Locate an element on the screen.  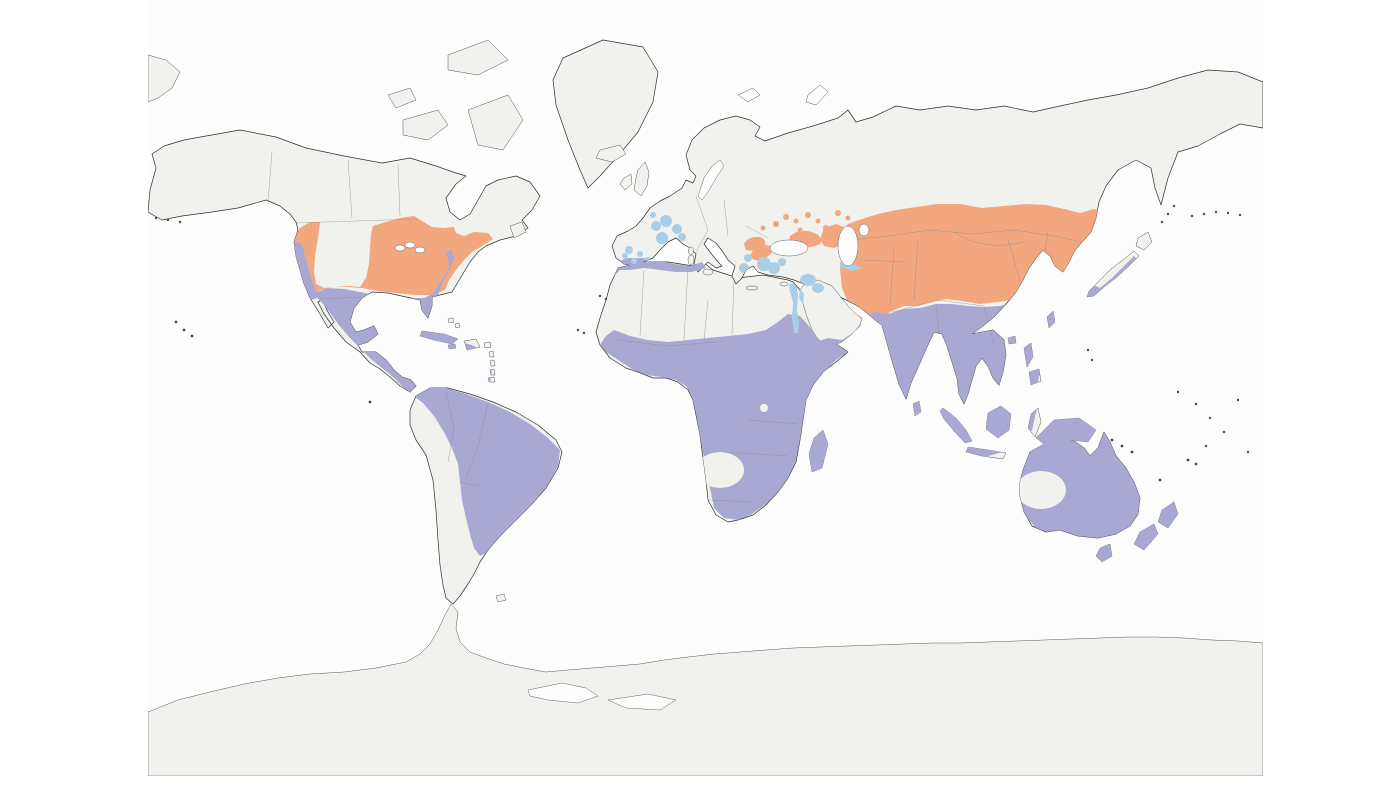
sardinia is located at coordinates (691, 260).